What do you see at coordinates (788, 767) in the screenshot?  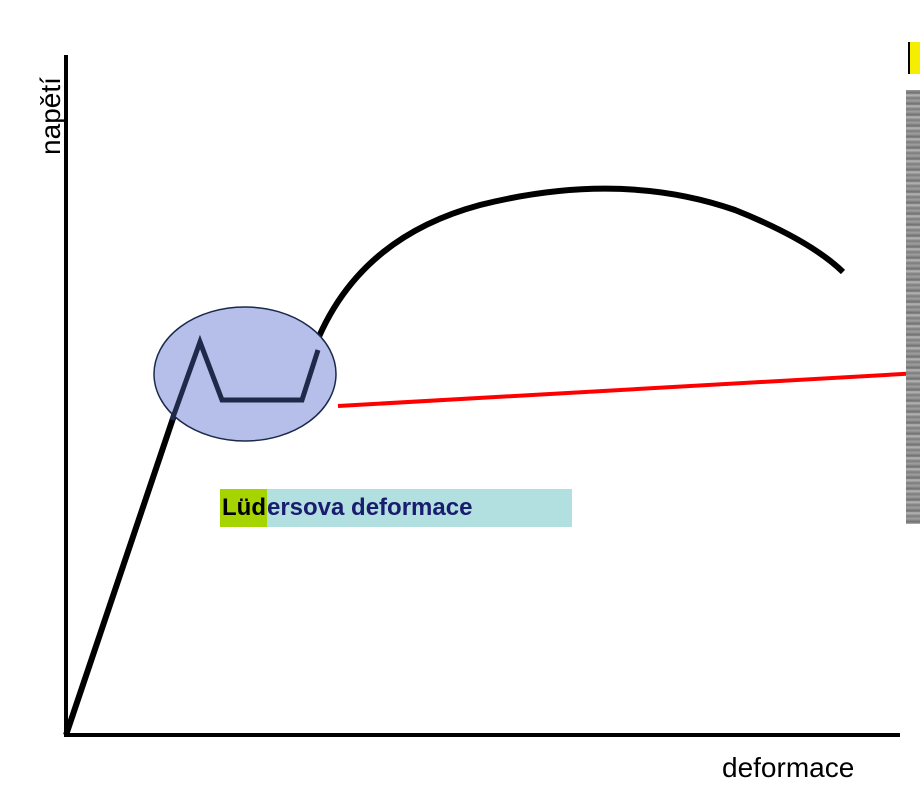 I see `x-axis-label: deformace` at bounding box center [788, 767].